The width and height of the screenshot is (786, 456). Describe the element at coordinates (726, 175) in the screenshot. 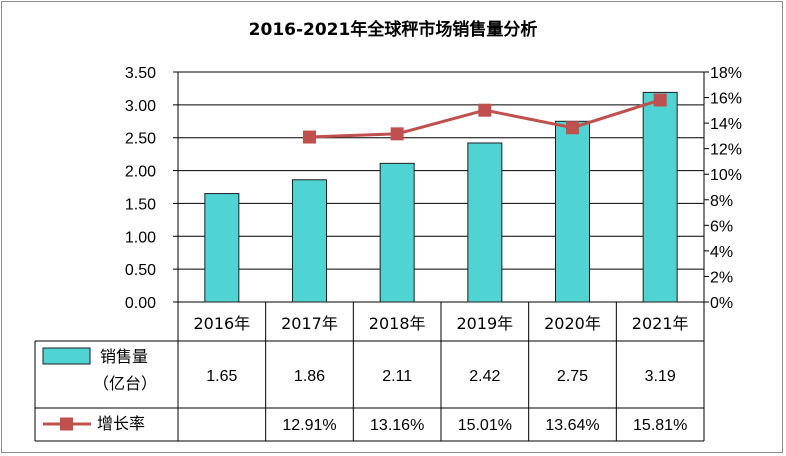

I see `right-tick-label: 10%` at that location.